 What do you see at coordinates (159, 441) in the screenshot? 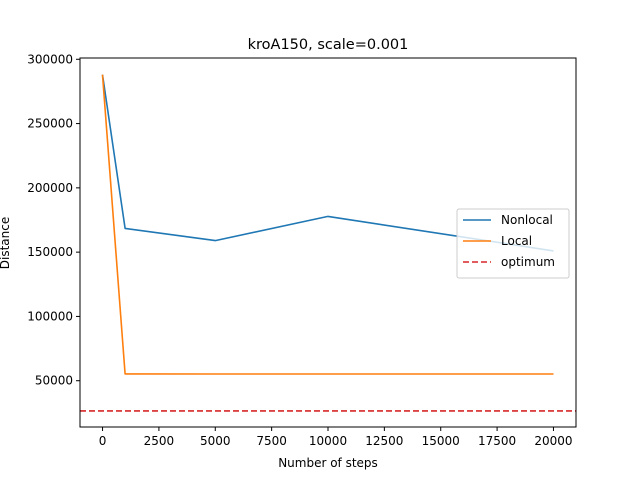
I see `x-tick-label: 2500` at bounding box center [159, 441].